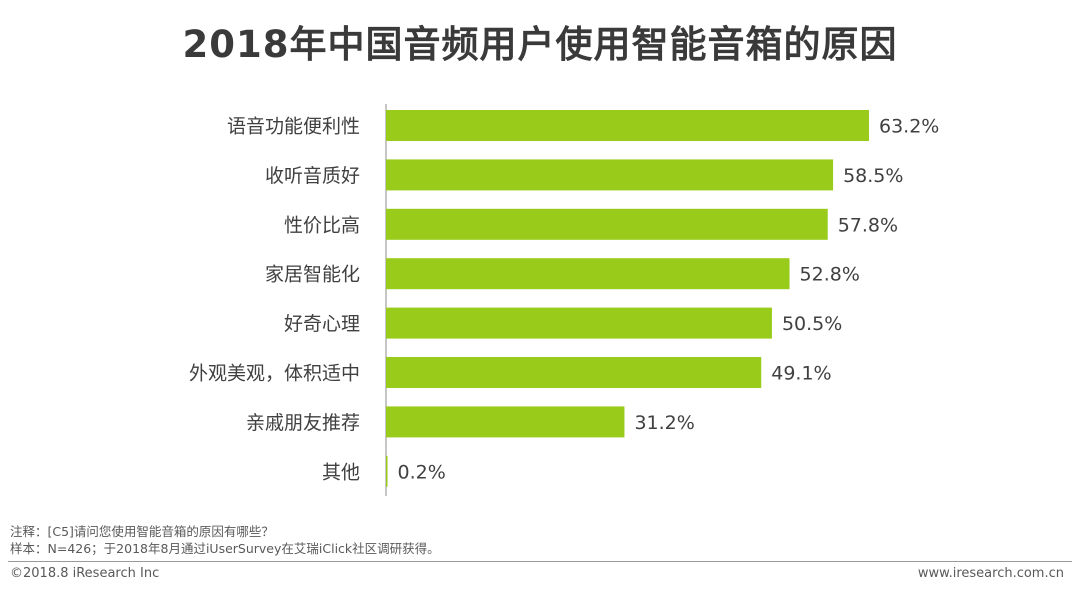 Image resolution: width=1080 pixels, height=589 pixels. I want to click on value-label: 57.8%, so click(868, 225).